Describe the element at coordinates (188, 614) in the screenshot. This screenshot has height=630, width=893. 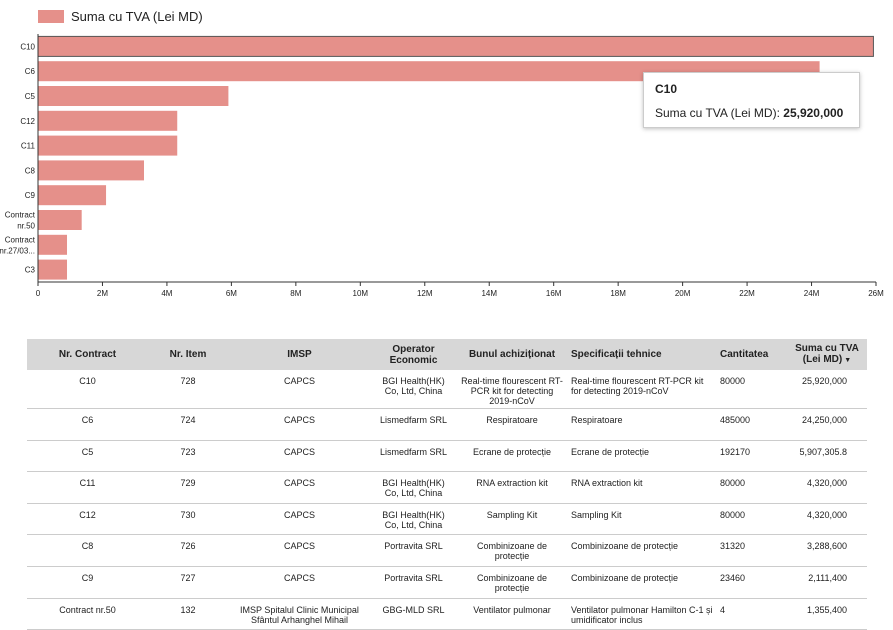
I see `table-cell: 132` at that location.